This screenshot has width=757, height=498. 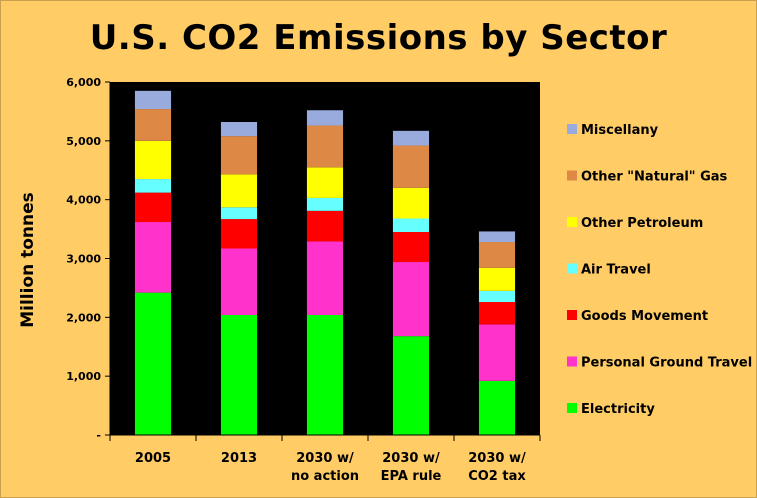 I want to click on legend-label: Air Travel, so click(x=616, y=270).